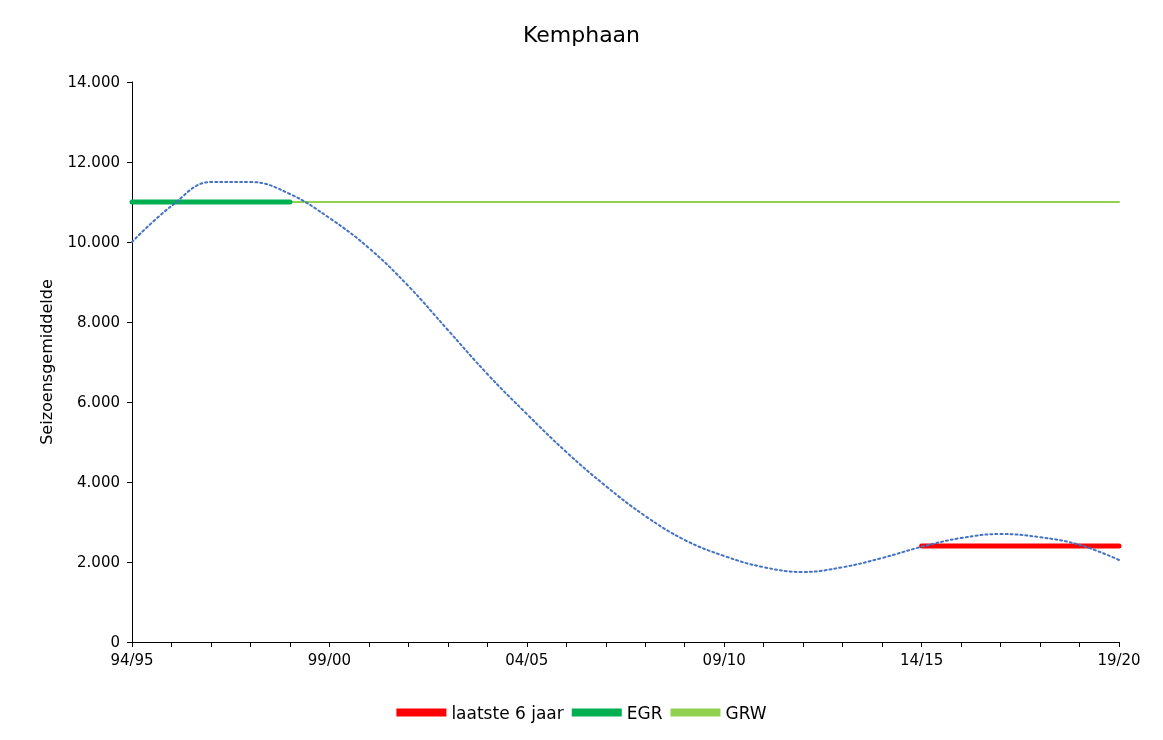  What do you see at coordinates (527, 659) in the screenshot?
I see `x-tick-label: 04/05` at bounding box center [527, 659].